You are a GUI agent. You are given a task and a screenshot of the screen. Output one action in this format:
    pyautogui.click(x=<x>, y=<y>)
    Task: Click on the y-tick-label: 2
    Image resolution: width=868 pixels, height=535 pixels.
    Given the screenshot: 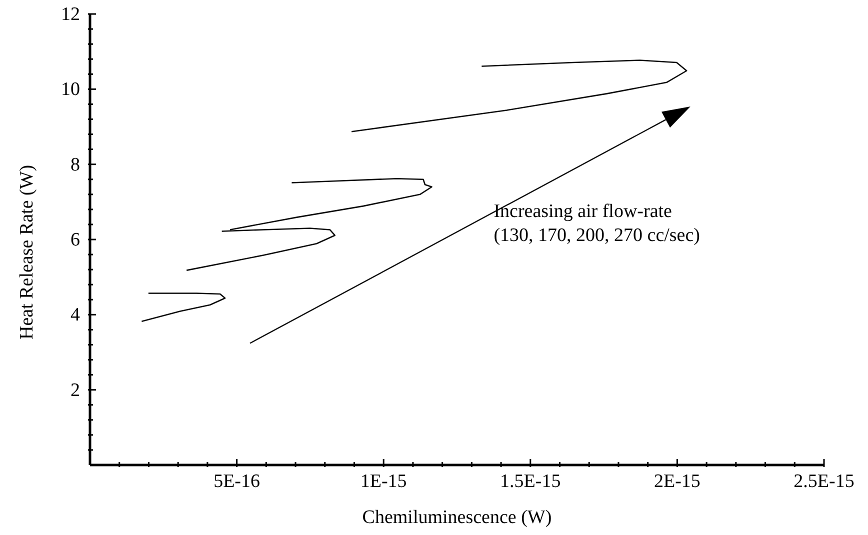 What is the action you would take?
    pyautogui.click(x=75, y=390)
    